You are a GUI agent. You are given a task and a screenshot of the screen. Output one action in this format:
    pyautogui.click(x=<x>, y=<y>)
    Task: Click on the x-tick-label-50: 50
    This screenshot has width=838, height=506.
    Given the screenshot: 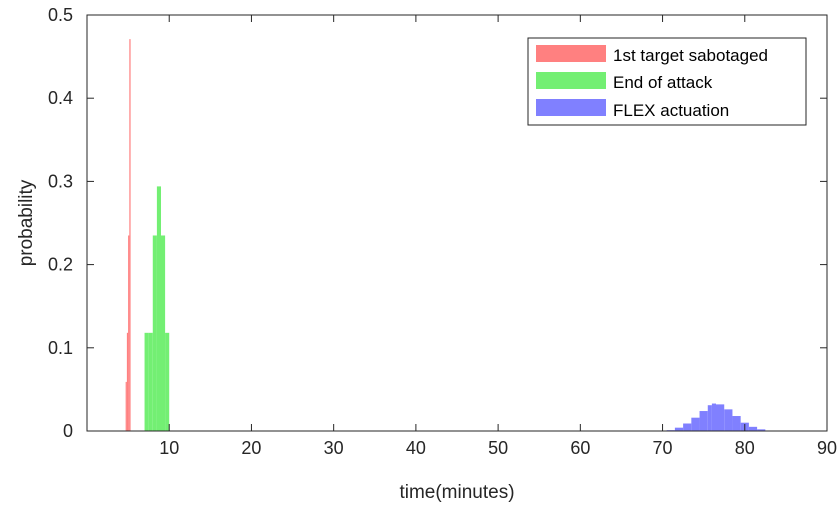 What is the action you would take?
    pyautogui.click(x=498, y=448)
    